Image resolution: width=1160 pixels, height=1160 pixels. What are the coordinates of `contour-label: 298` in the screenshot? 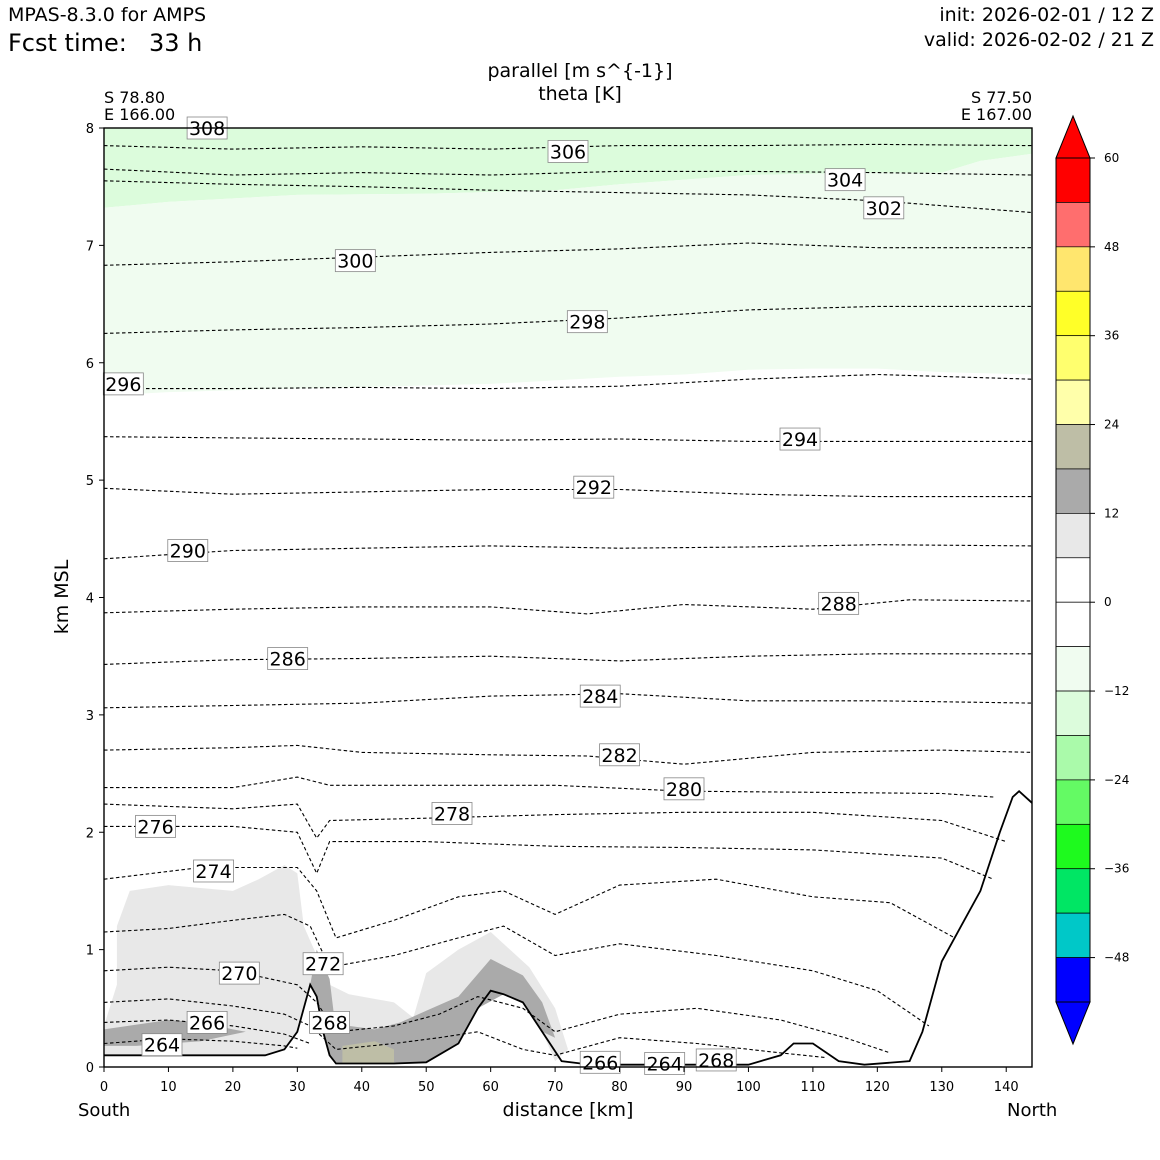 It's located at (587, 322).